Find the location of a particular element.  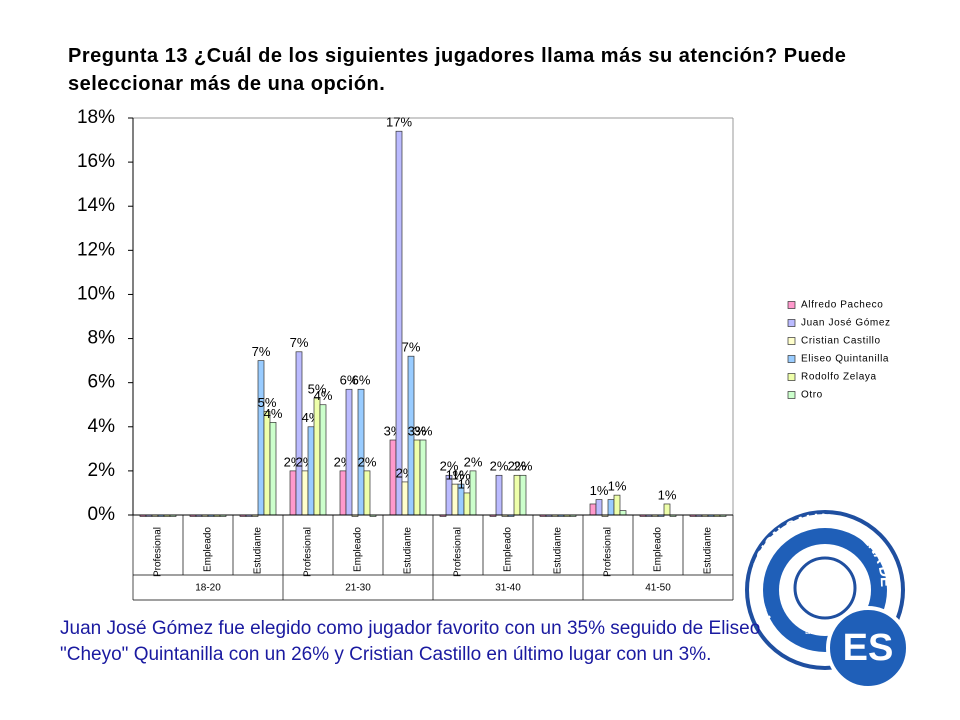

y-tick-label: 8% is located at coordinates (102, 338).